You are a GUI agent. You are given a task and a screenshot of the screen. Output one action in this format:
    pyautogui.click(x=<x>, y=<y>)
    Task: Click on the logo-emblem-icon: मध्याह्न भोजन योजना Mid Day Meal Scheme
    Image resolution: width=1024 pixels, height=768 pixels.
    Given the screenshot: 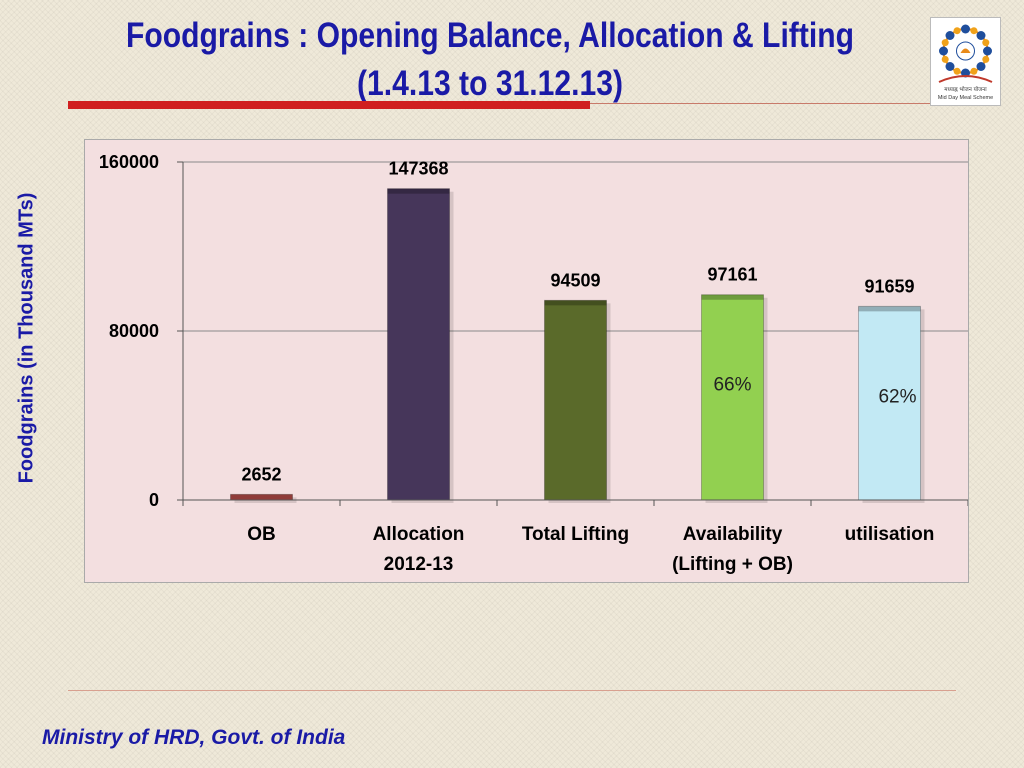 What is the action you would take?
    pyautogui.click(x=965, y=62)
    